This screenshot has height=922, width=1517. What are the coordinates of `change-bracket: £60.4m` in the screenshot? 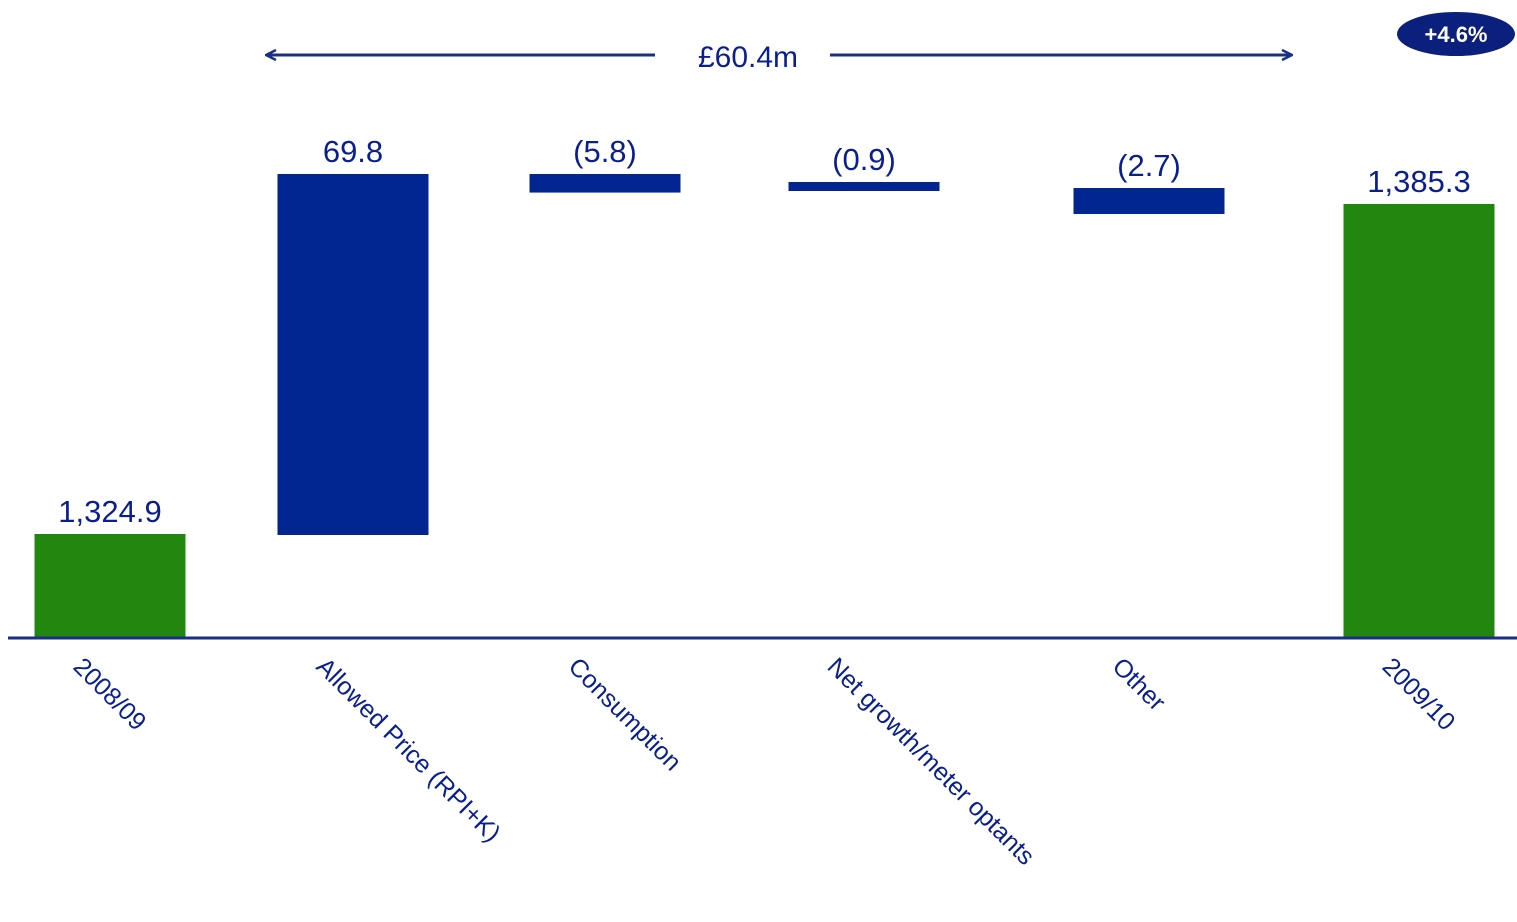 It's located at (779, 57).